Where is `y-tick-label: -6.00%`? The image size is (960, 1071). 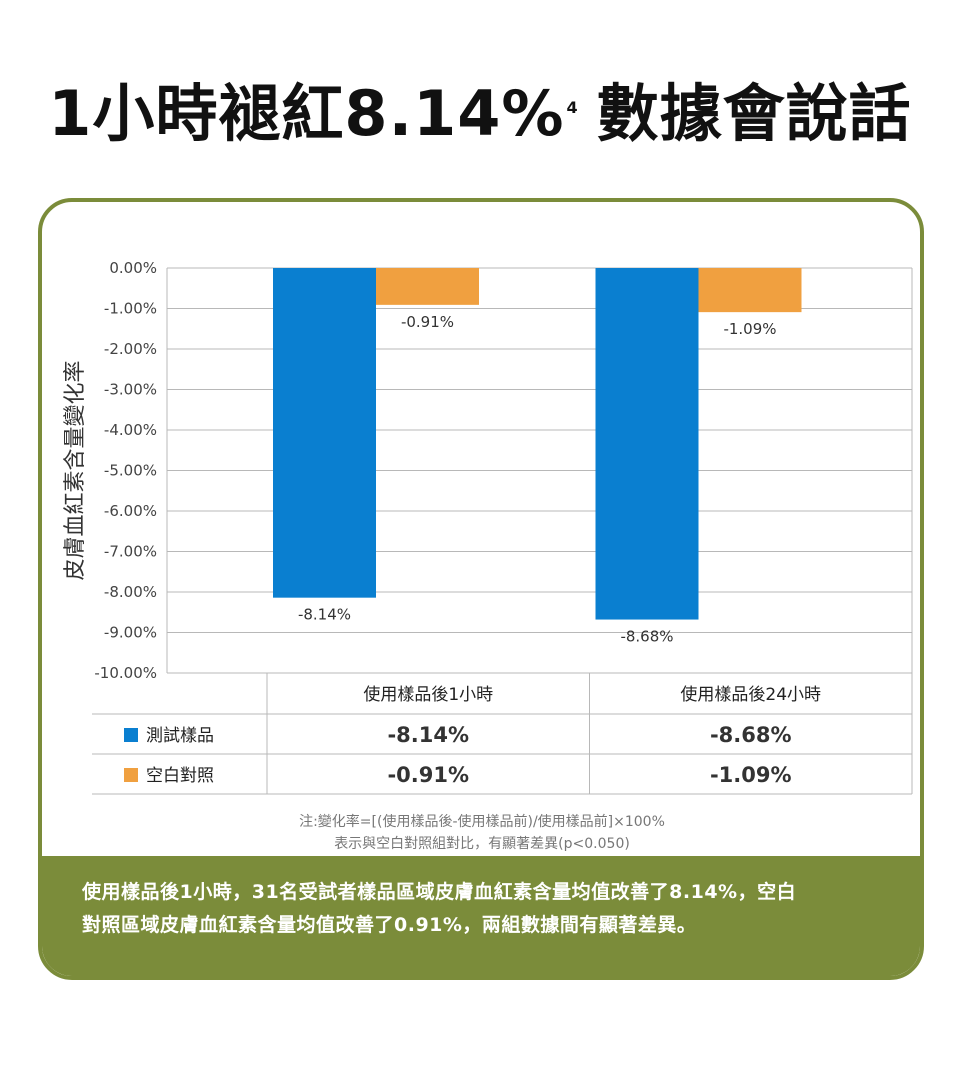
y-tick-label: -6.00% is located at coordinates (130, 511).